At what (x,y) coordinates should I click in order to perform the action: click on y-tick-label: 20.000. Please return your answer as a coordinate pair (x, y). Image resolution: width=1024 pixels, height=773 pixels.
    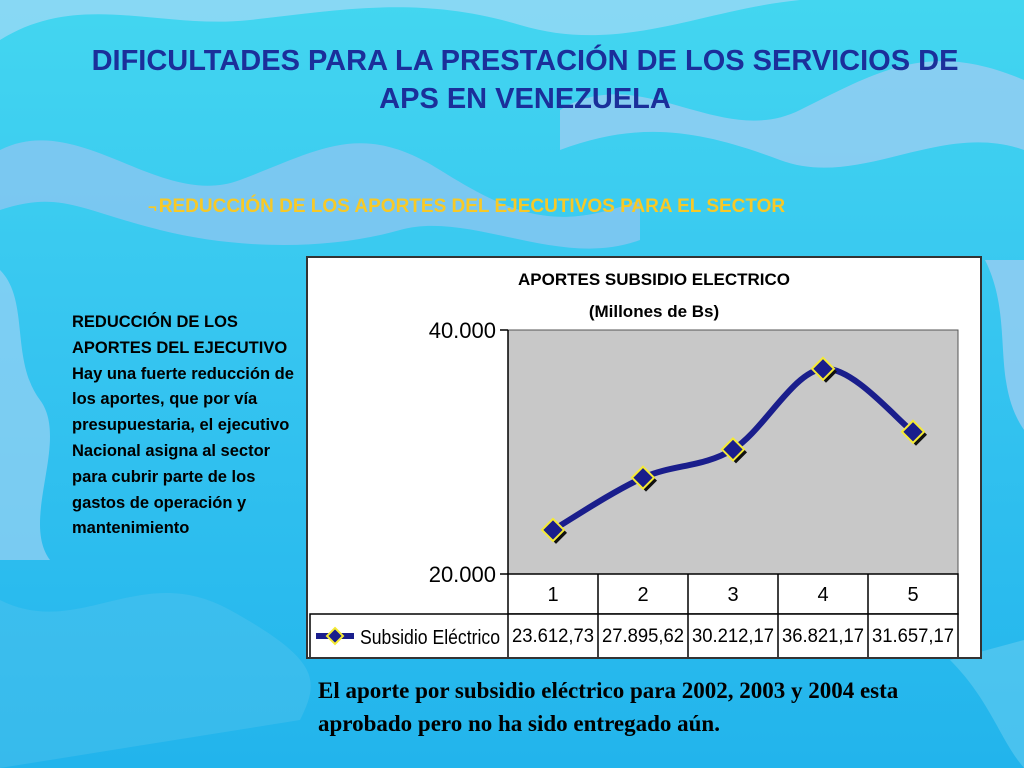
    Looking at the image, I should click on (462, 574).